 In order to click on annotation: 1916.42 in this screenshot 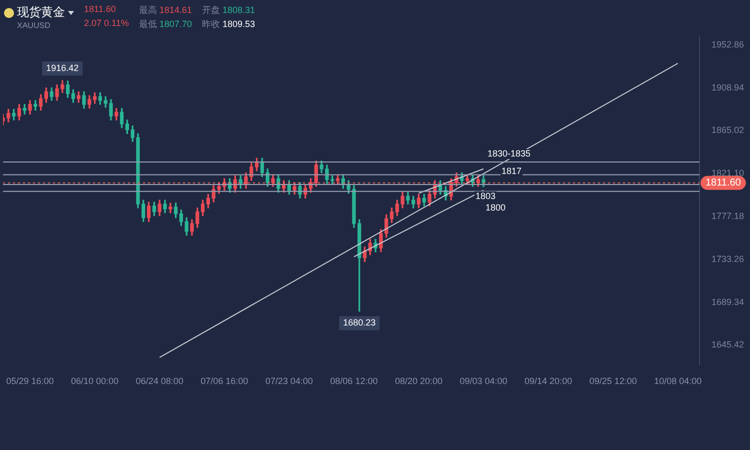, I will do `click(62, 68)`.